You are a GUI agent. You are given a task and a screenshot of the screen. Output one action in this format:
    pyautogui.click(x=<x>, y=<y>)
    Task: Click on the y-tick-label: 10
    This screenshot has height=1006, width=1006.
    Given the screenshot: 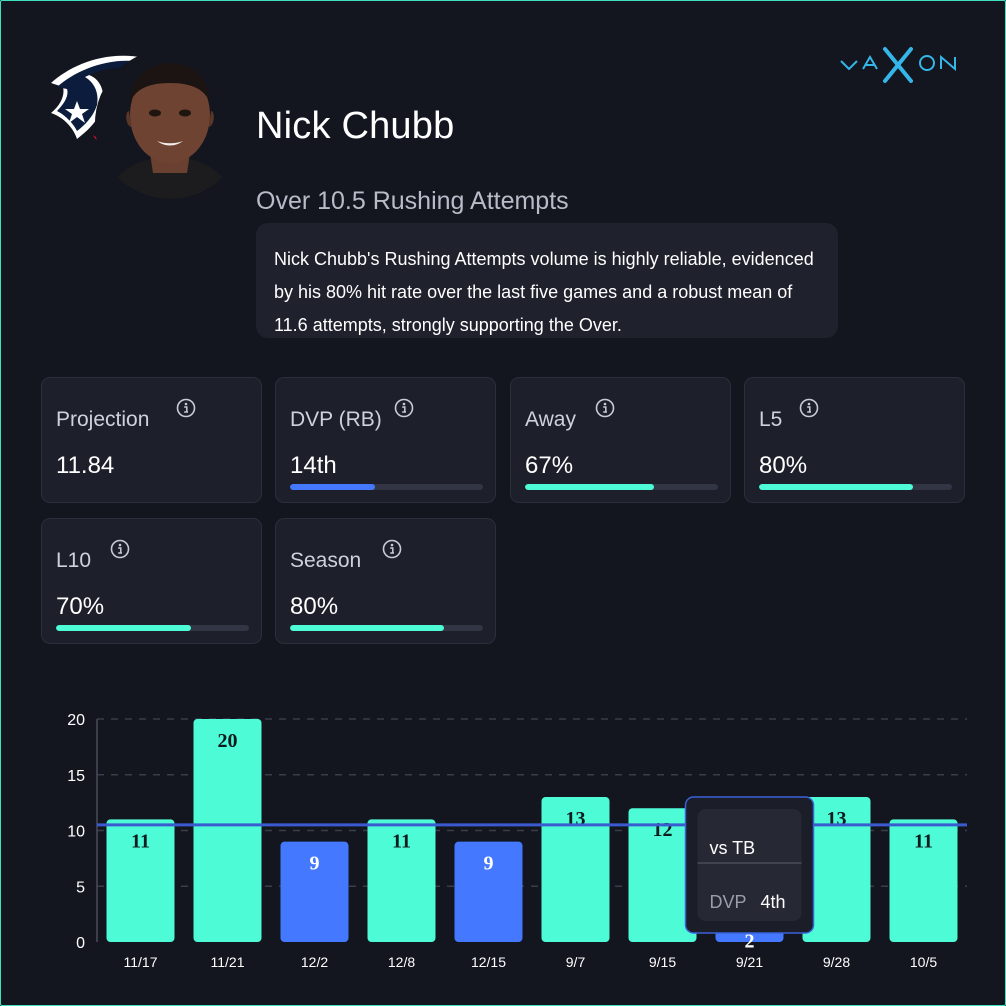 What is the action you would take?
    pyautogui.click(x=76, y=832)
    